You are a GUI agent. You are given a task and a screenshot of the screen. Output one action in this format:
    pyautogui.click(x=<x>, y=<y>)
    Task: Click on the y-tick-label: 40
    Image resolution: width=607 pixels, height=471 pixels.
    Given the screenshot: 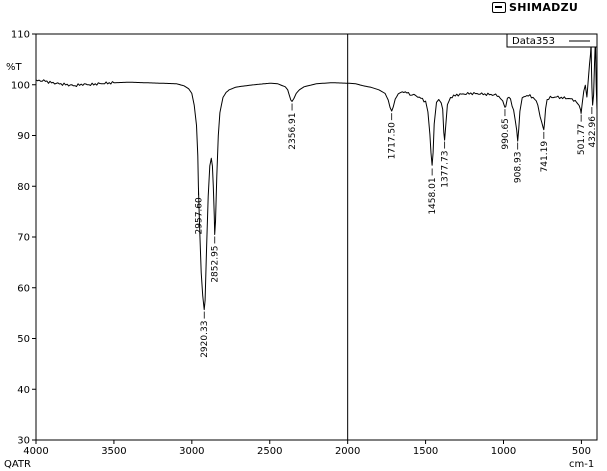 What is the action you would take?
    pyautogui.click(x=23, y=390)
    